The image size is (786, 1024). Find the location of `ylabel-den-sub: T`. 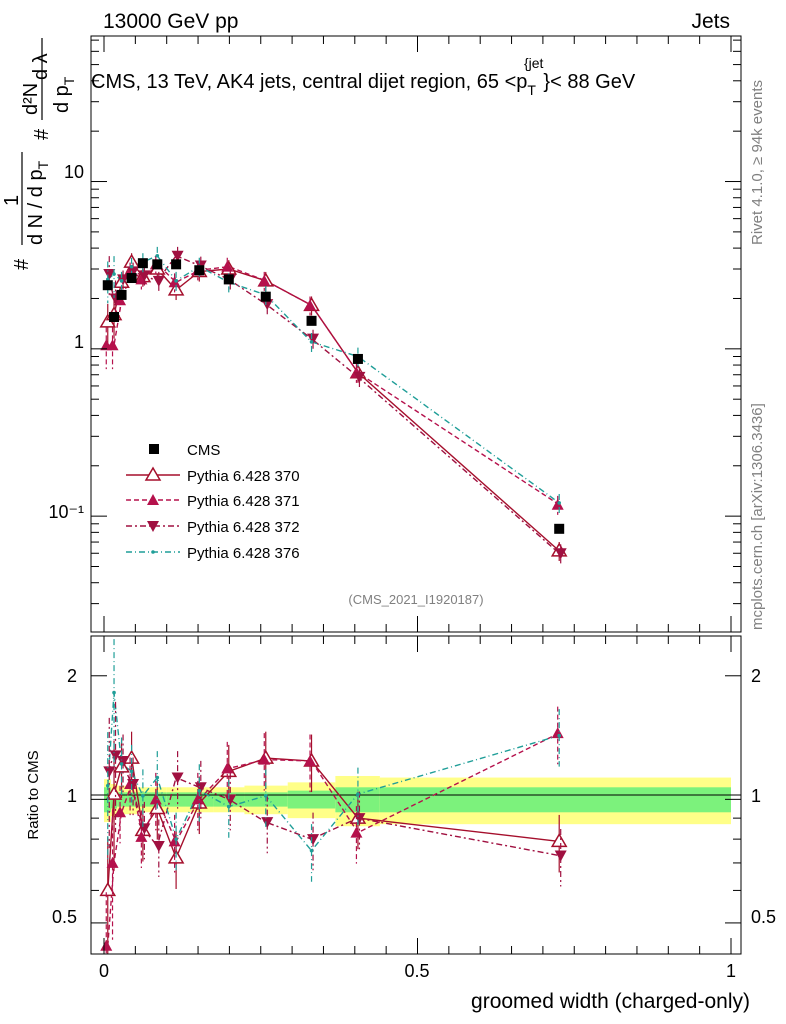

ylabel-den-sub: T is located at coordinates (43, 164).